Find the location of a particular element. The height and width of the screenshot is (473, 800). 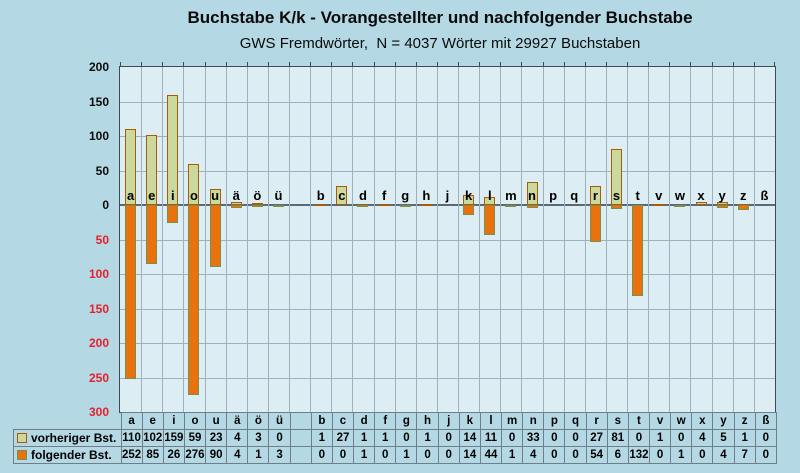

y-axis: 200 150 100 50 0 50 100 150 200 250 300 is located at coordinates (56, 239).